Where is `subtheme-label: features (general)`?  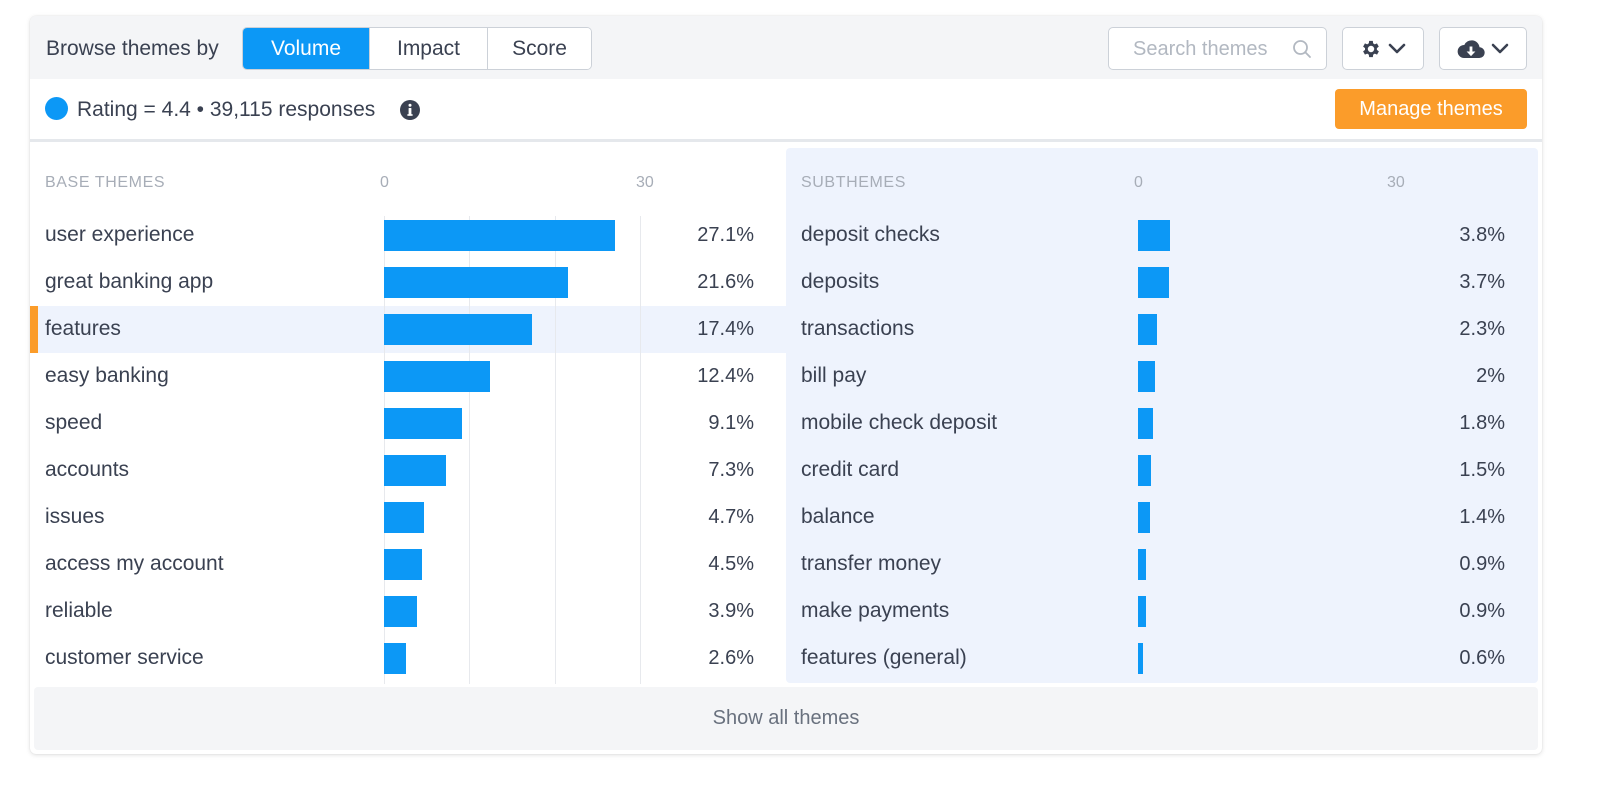 subtheme-label: features (general) is located at coordinates (884, 657).